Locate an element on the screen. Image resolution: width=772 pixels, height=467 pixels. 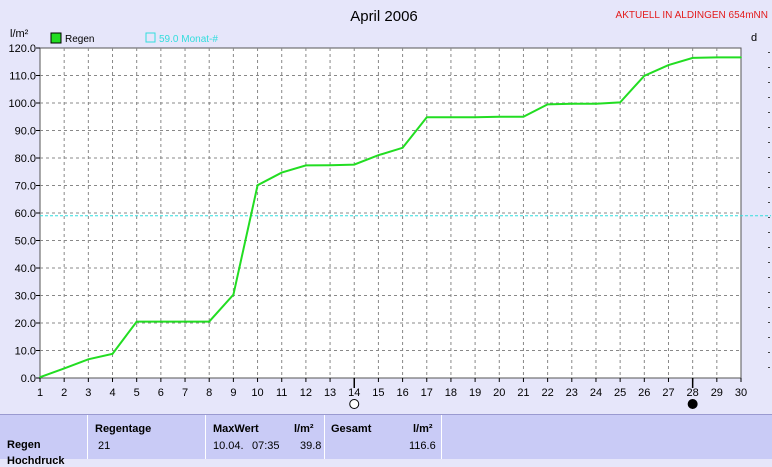
x-tick-label: 15 is located at coordinates (378, 393).